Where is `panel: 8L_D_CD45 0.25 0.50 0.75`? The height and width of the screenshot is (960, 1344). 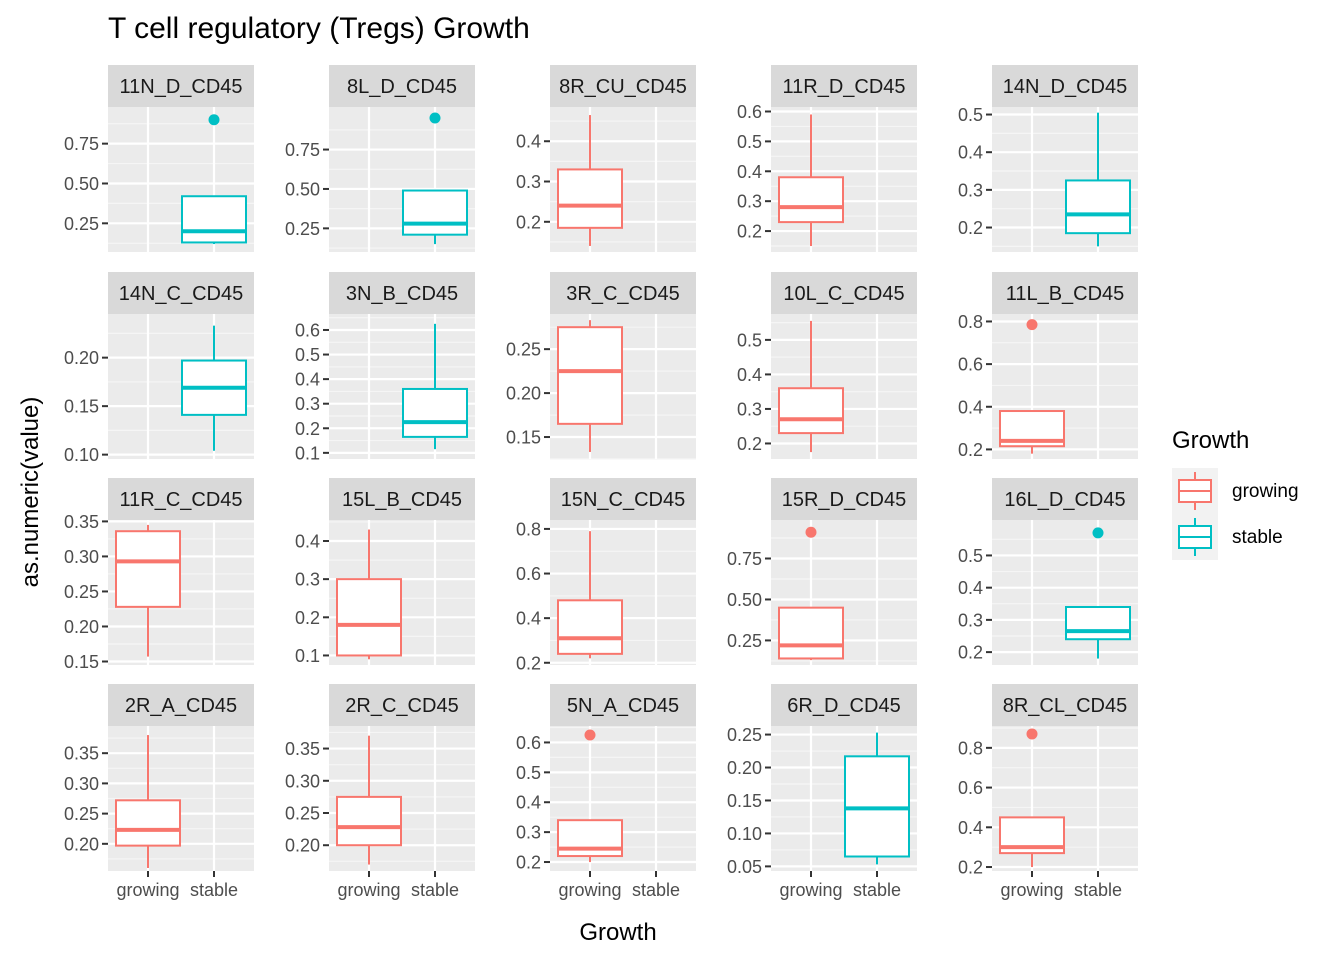
panel: 8L_D_CD45 0.25 0.50 0.75 is located at coordinates (380, 158).